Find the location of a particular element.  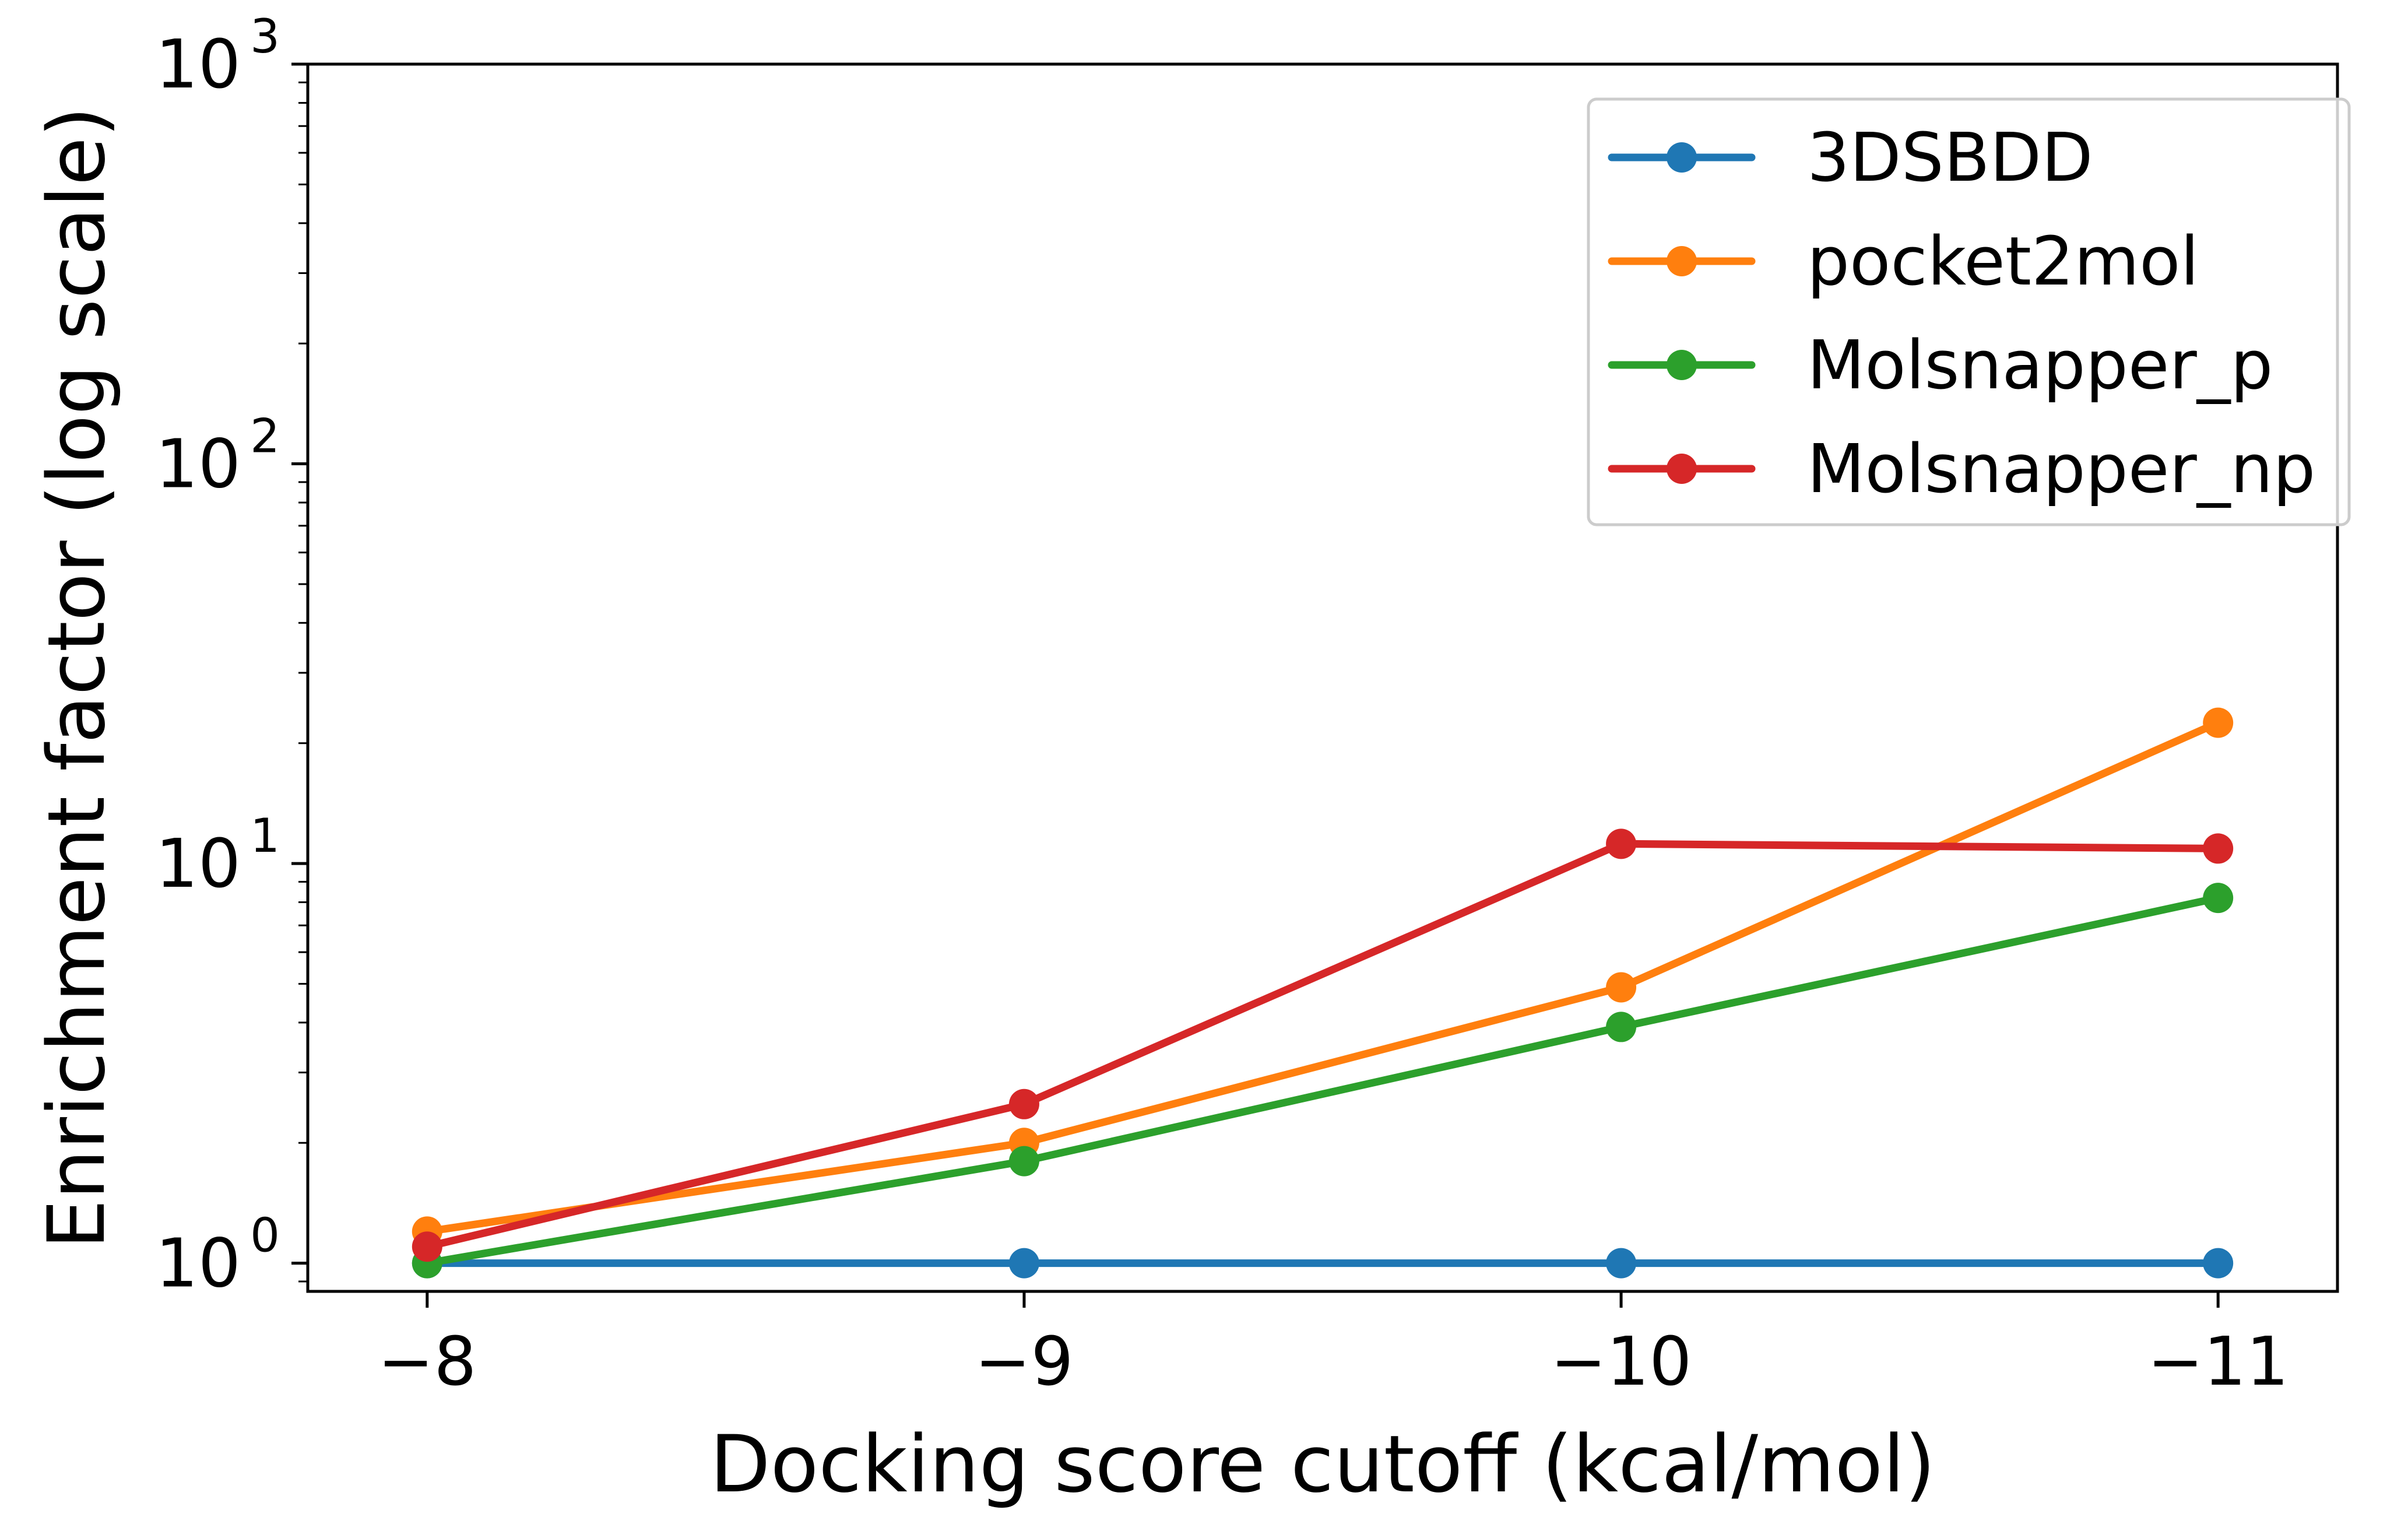

x-tick-label: −10 is located at coordinates (1621, 1362).